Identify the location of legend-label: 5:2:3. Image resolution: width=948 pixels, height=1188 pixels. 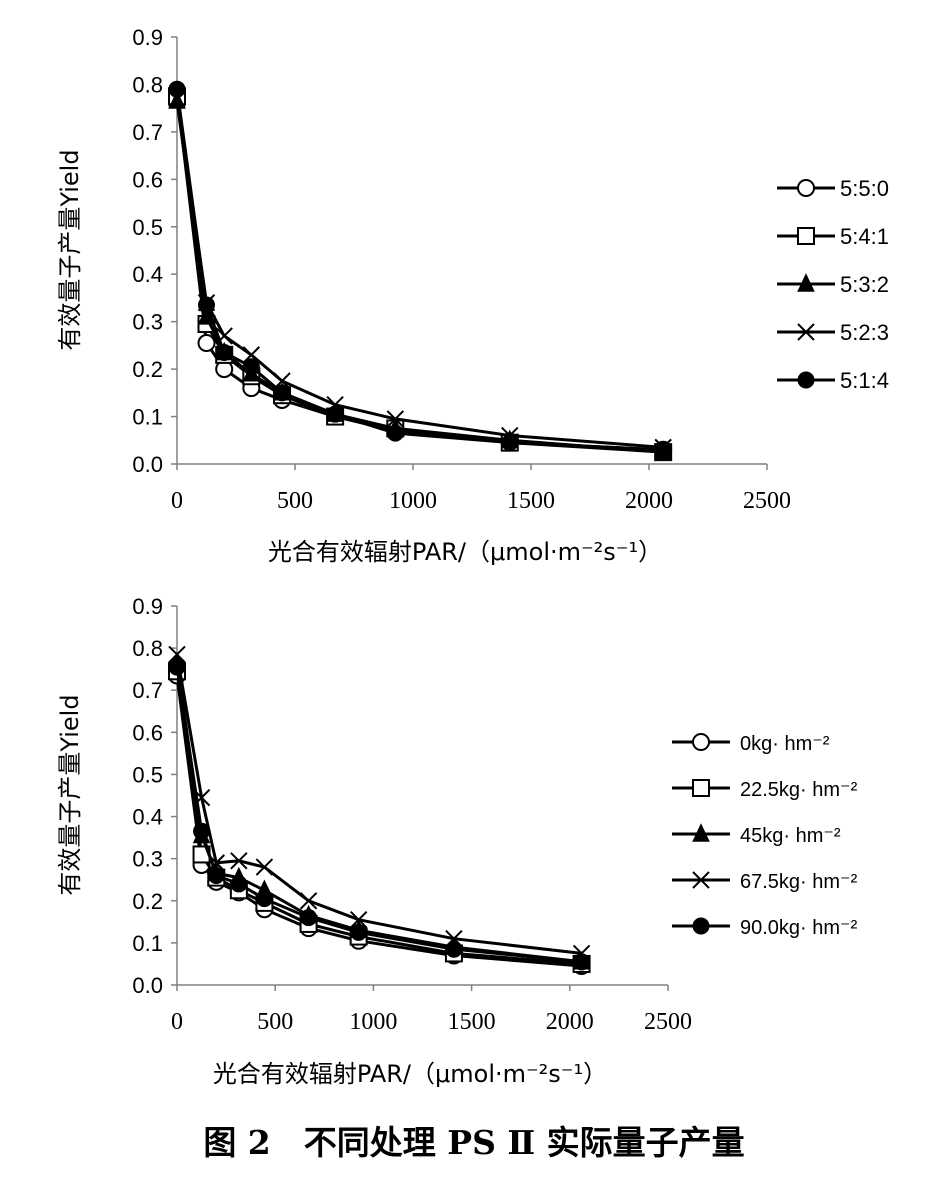
(864, 332).